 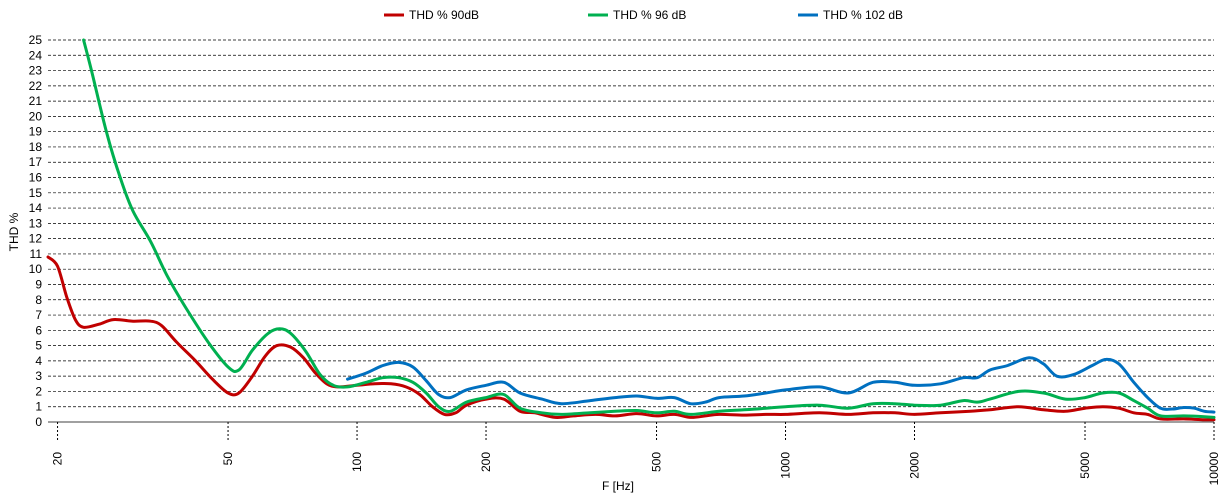 What do you see at coordinates (38, 330) in the screenshot?
I see `y-tick-label: 6` at bounding box center [38, 330].